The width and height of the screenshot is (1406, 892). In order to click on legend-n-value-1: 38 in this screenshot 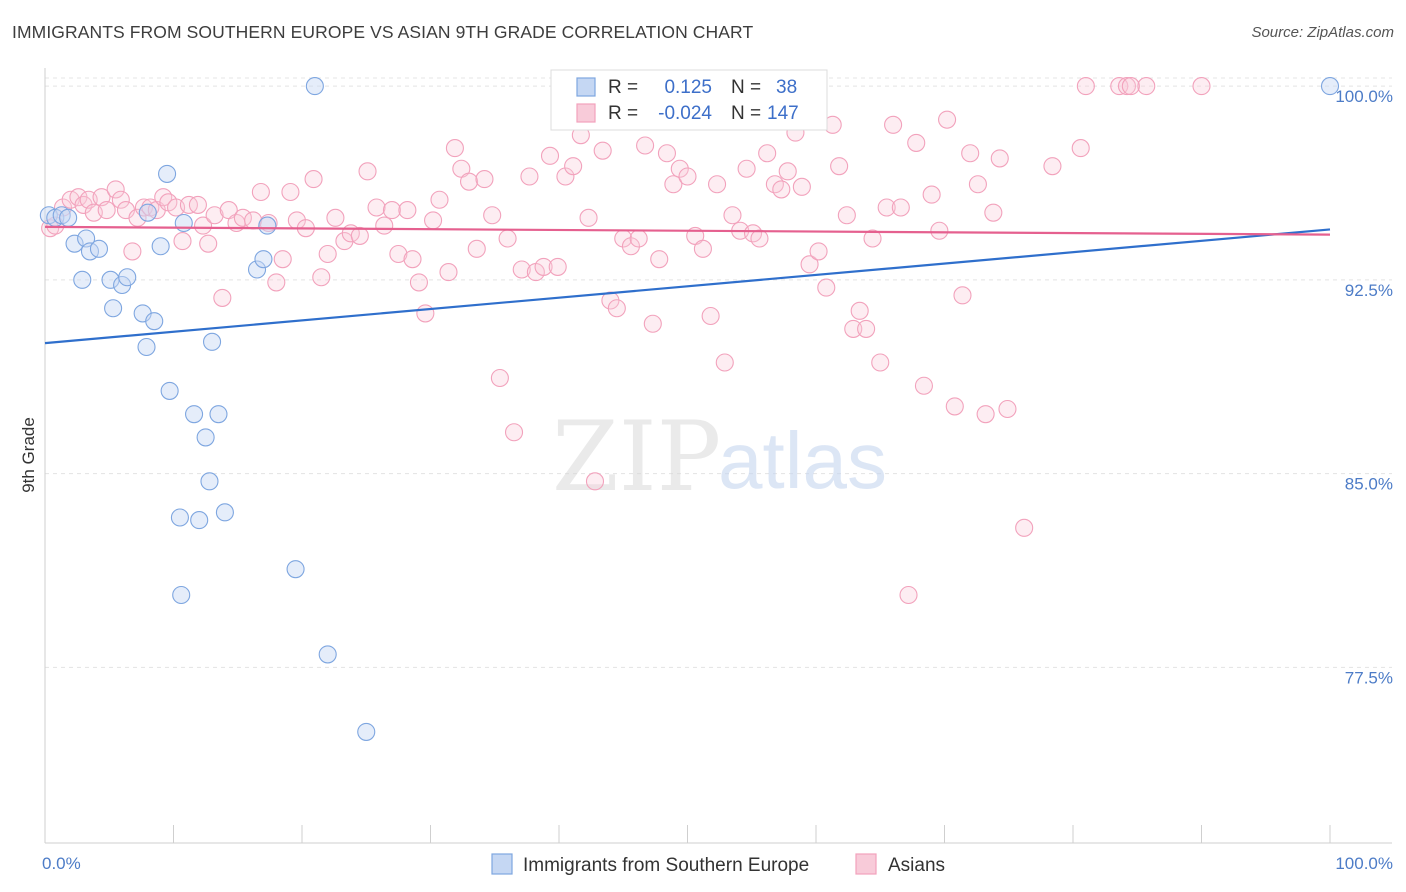, I will do `click(786, 87)`.